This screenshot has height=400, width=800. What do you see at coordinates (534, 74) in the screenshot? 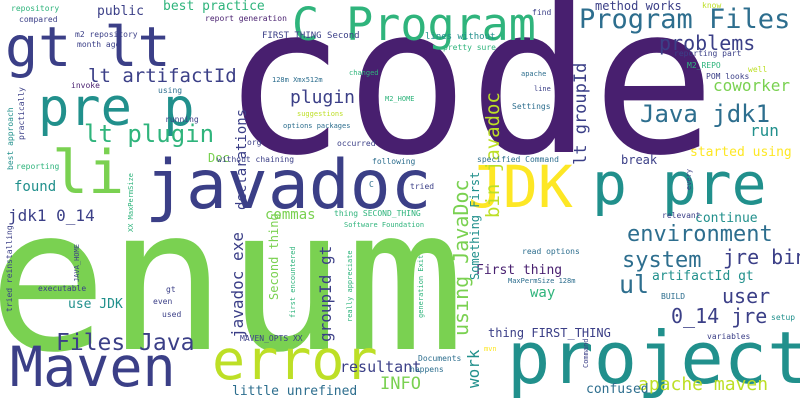
I see `word-apache: apache` at bounding box center [534, 74].